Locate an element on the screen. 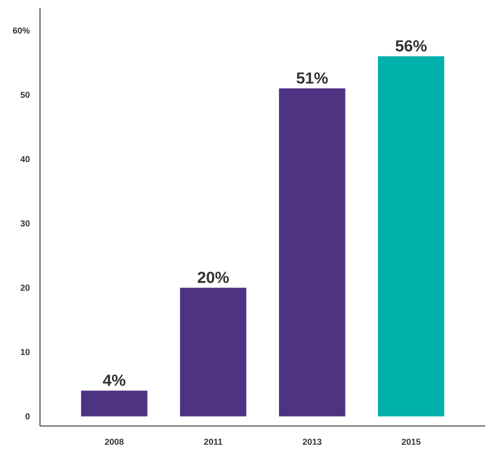 The image size is (488, 452). y-tick-label: 40 is located at coordinates (25, 159).